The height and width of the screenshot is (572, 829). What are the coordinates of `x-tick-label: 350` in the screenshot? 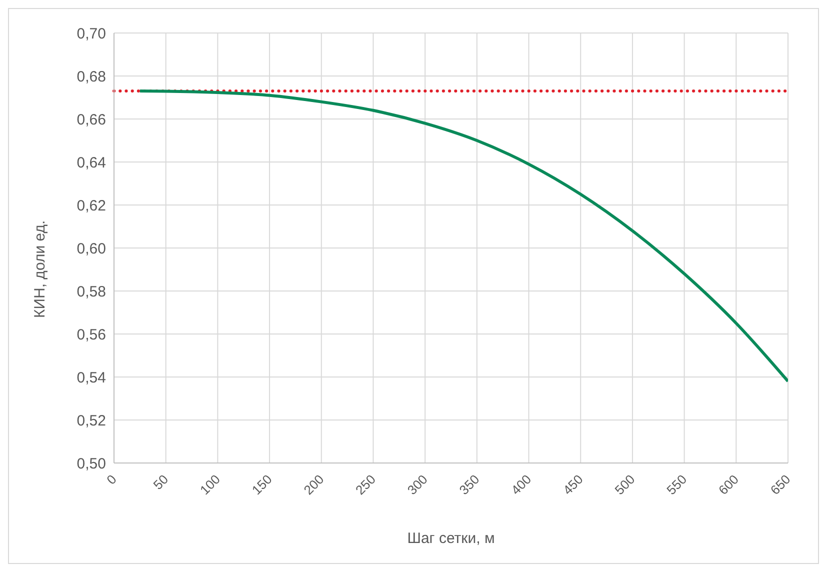 It's located at (469, 485).